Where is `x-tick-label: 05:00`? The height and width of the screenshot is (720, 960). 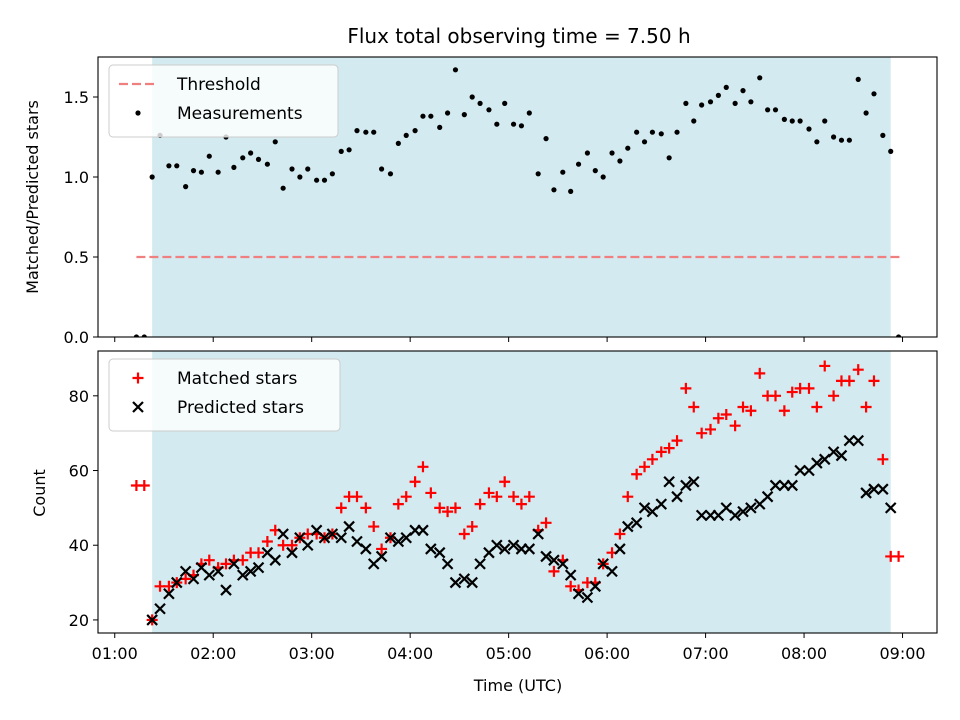 x-tick-label: 05:00 is located at coordinates (509, 653).